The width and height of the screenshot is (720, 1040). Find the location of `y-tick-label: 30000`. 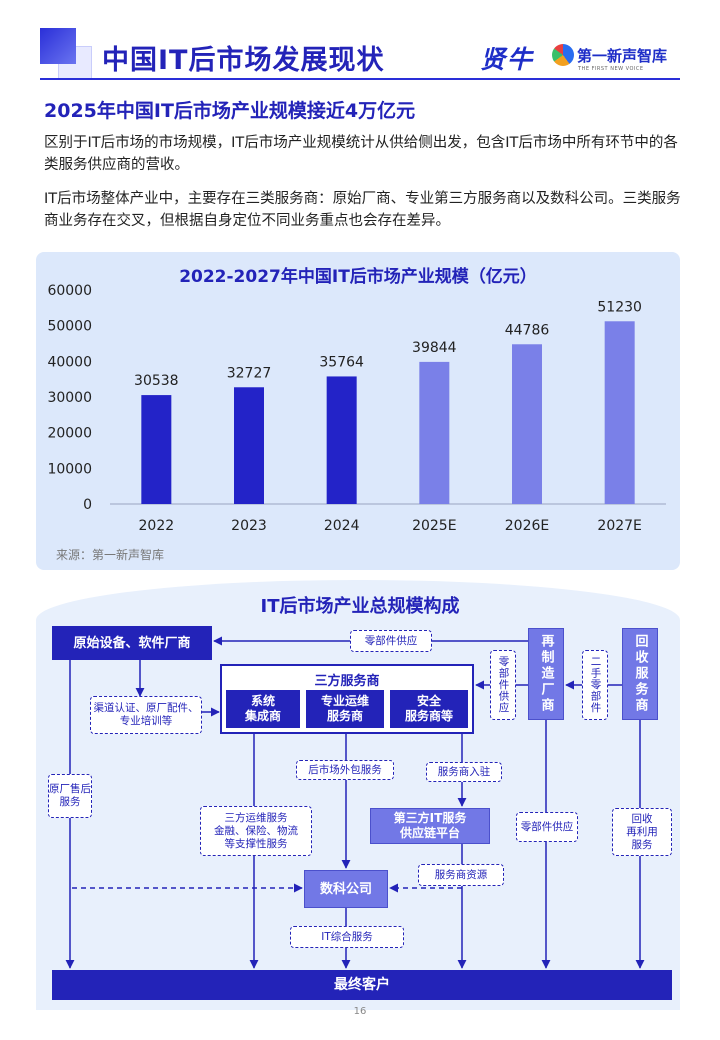

y-tick-label: 30000 is located at coordinates (69, 398).